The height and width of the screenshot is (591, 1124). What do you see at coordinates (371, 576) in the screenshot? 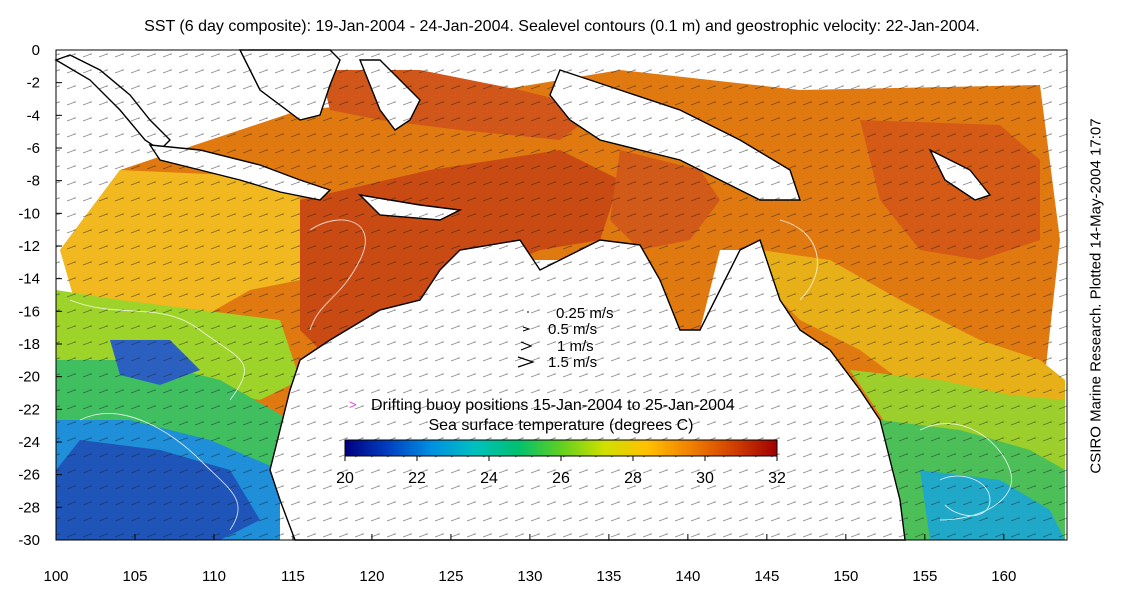
I see `x-axis-tick-label: 120` at bounding box center [371, 576].